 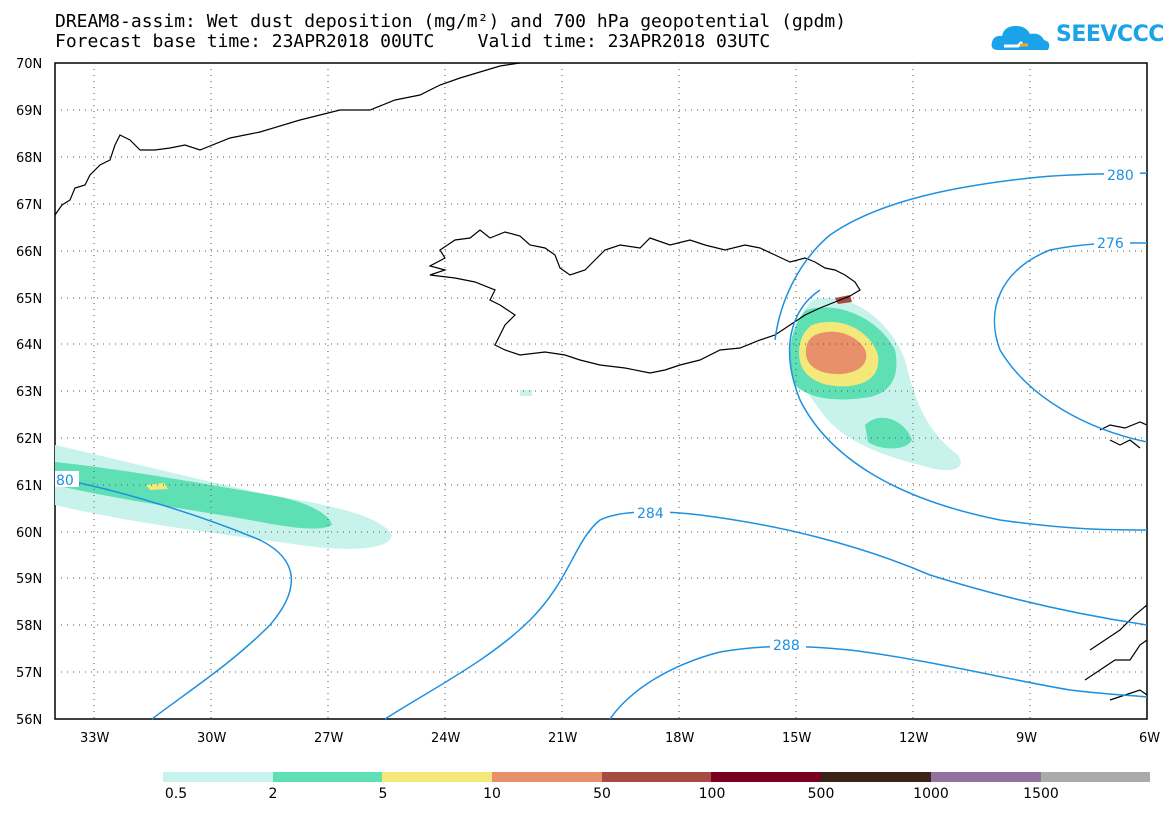 What do you see at coordinates (29, 439) in the screenshot?
I see `svg-text: 62N` at bounding box center [29, 439].